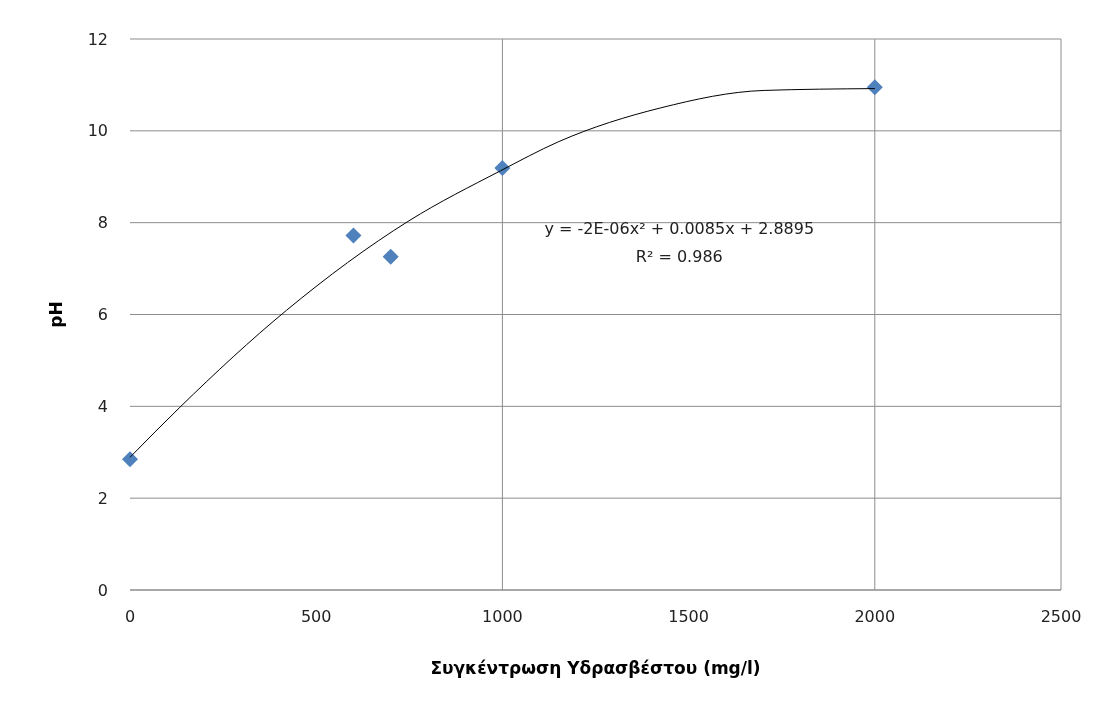  What do you see at coordinates (102, 315) in the screenshot?
I see `y-tick-label: 6` at bounding box center [102, 315].